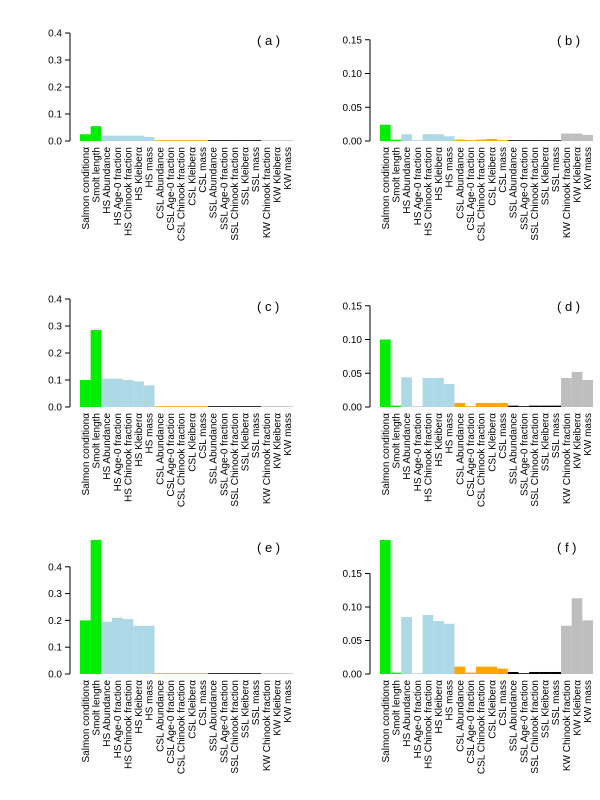 Image resolution: width=600 pixels, height=800 pixels. What do you see at coordinates (503, 170) in the screenshot?
I see `x-tick-label: CSL mass` at bounding box center [503, 170].